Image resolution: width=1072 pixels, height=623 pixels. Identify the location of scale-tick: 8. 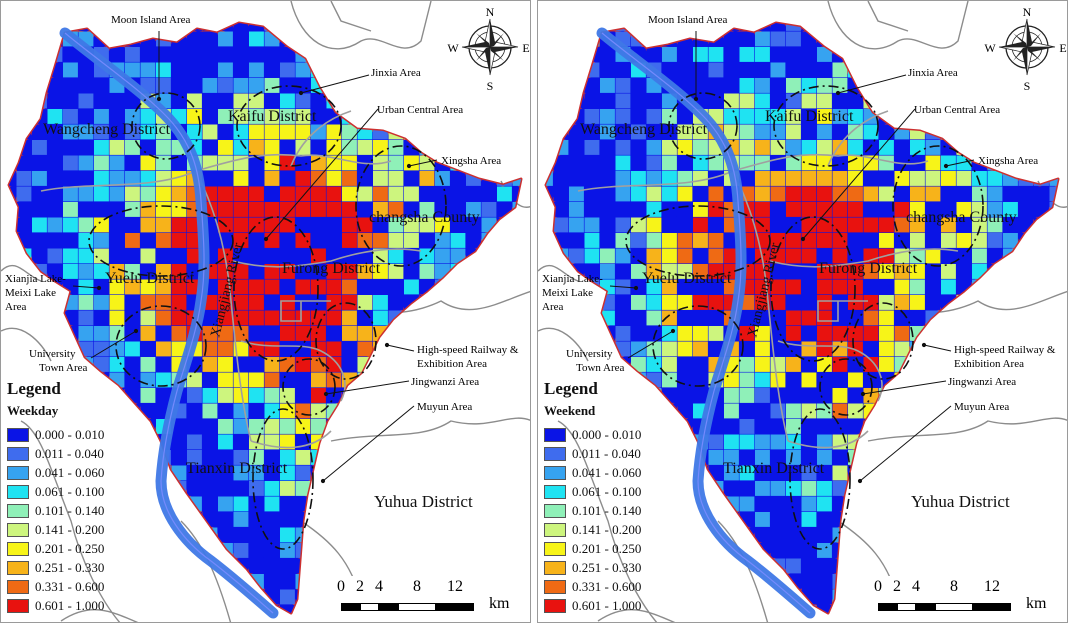
(417, 586).